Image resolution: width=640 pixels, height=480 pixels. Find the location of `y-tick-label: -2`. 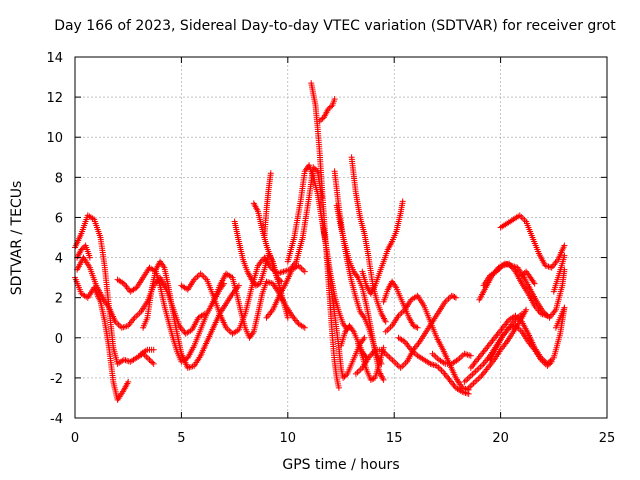

y-tick-label: -2 is located at coordinates (56, 379).